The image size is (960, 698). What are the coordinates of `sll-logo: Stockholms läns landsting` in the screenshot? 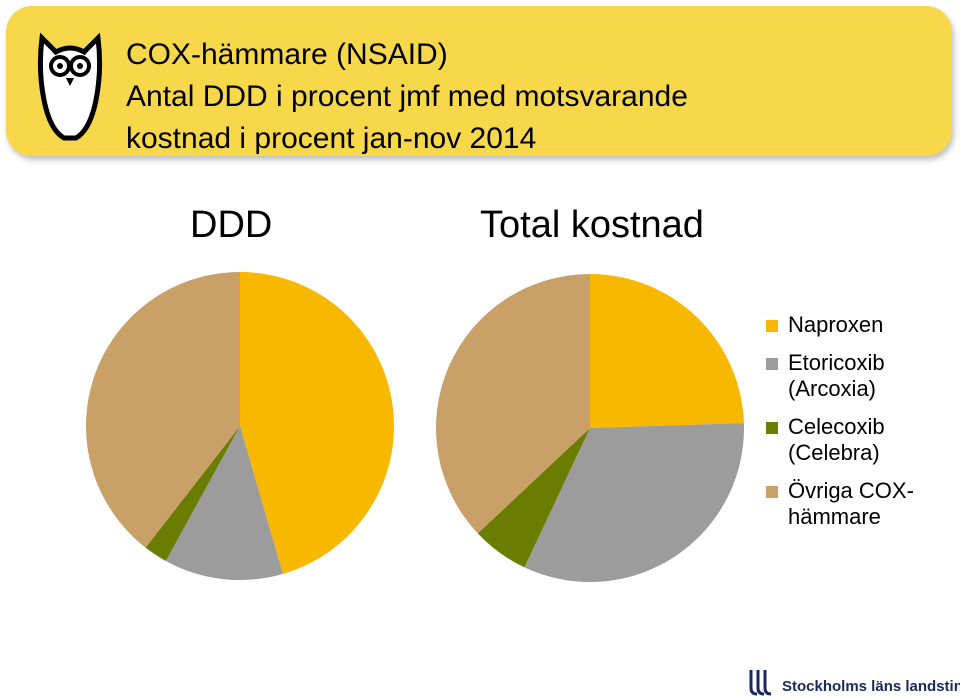 It's located at (854, 682).